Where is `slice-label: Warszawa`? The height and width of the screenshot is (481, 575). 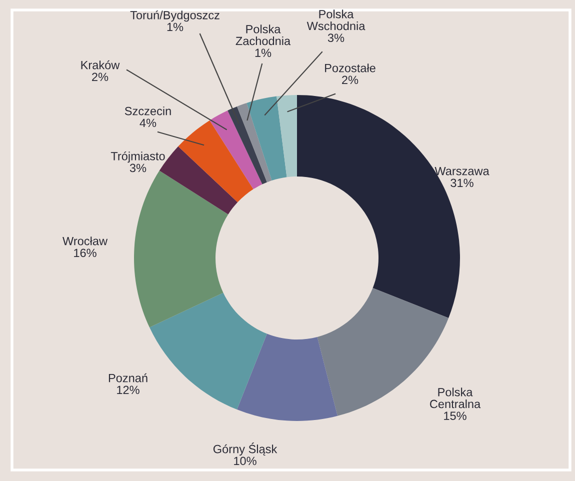
slice-label: Warszawa is located at coordinates (462, 171).